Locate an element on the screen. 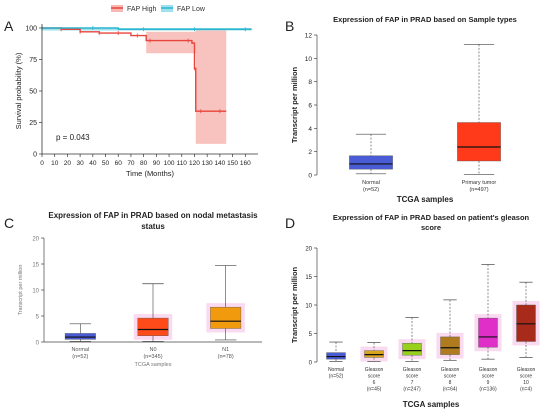 This screenshot has width=550, height=417. x-tick-label: 160 is located at coordinates (245, 163).